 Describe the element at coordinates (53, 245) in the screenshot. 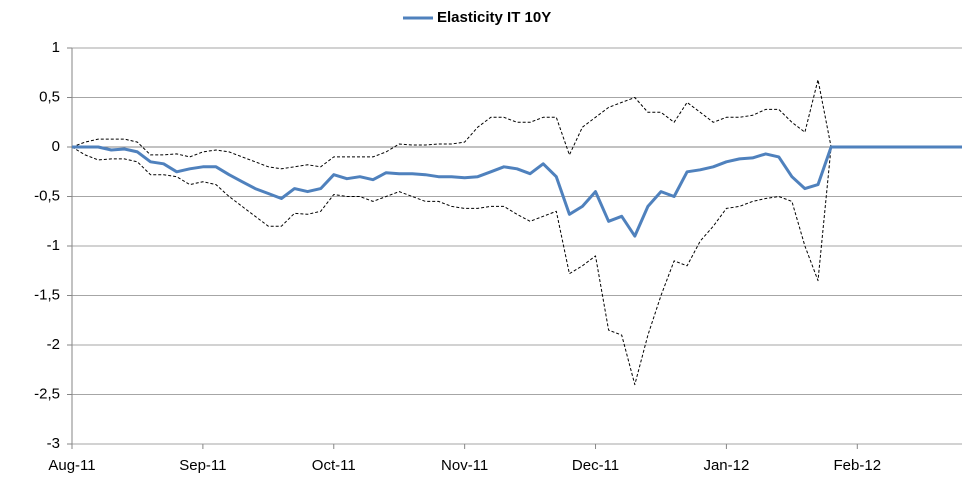

I see `y-tick-label: -1` at that location.